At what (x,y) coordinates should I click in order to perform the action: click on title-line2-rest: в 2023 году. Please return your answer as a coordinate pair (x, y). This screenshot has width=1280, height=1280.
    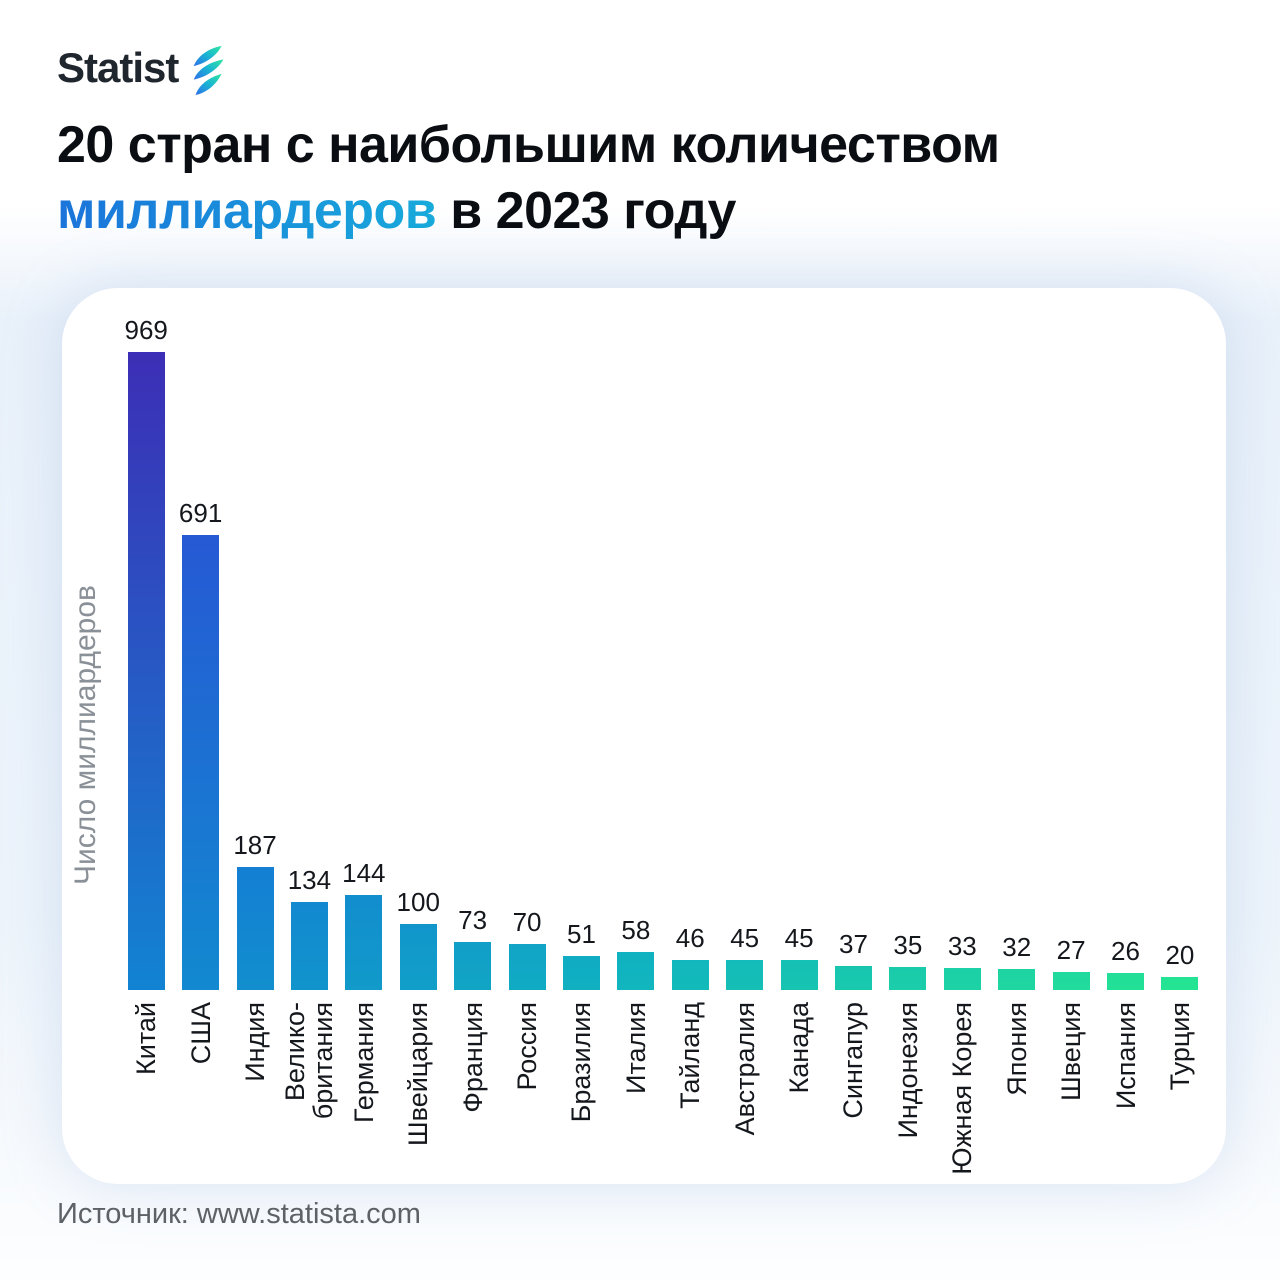
    Looking at the image, I should click on (586, 211).